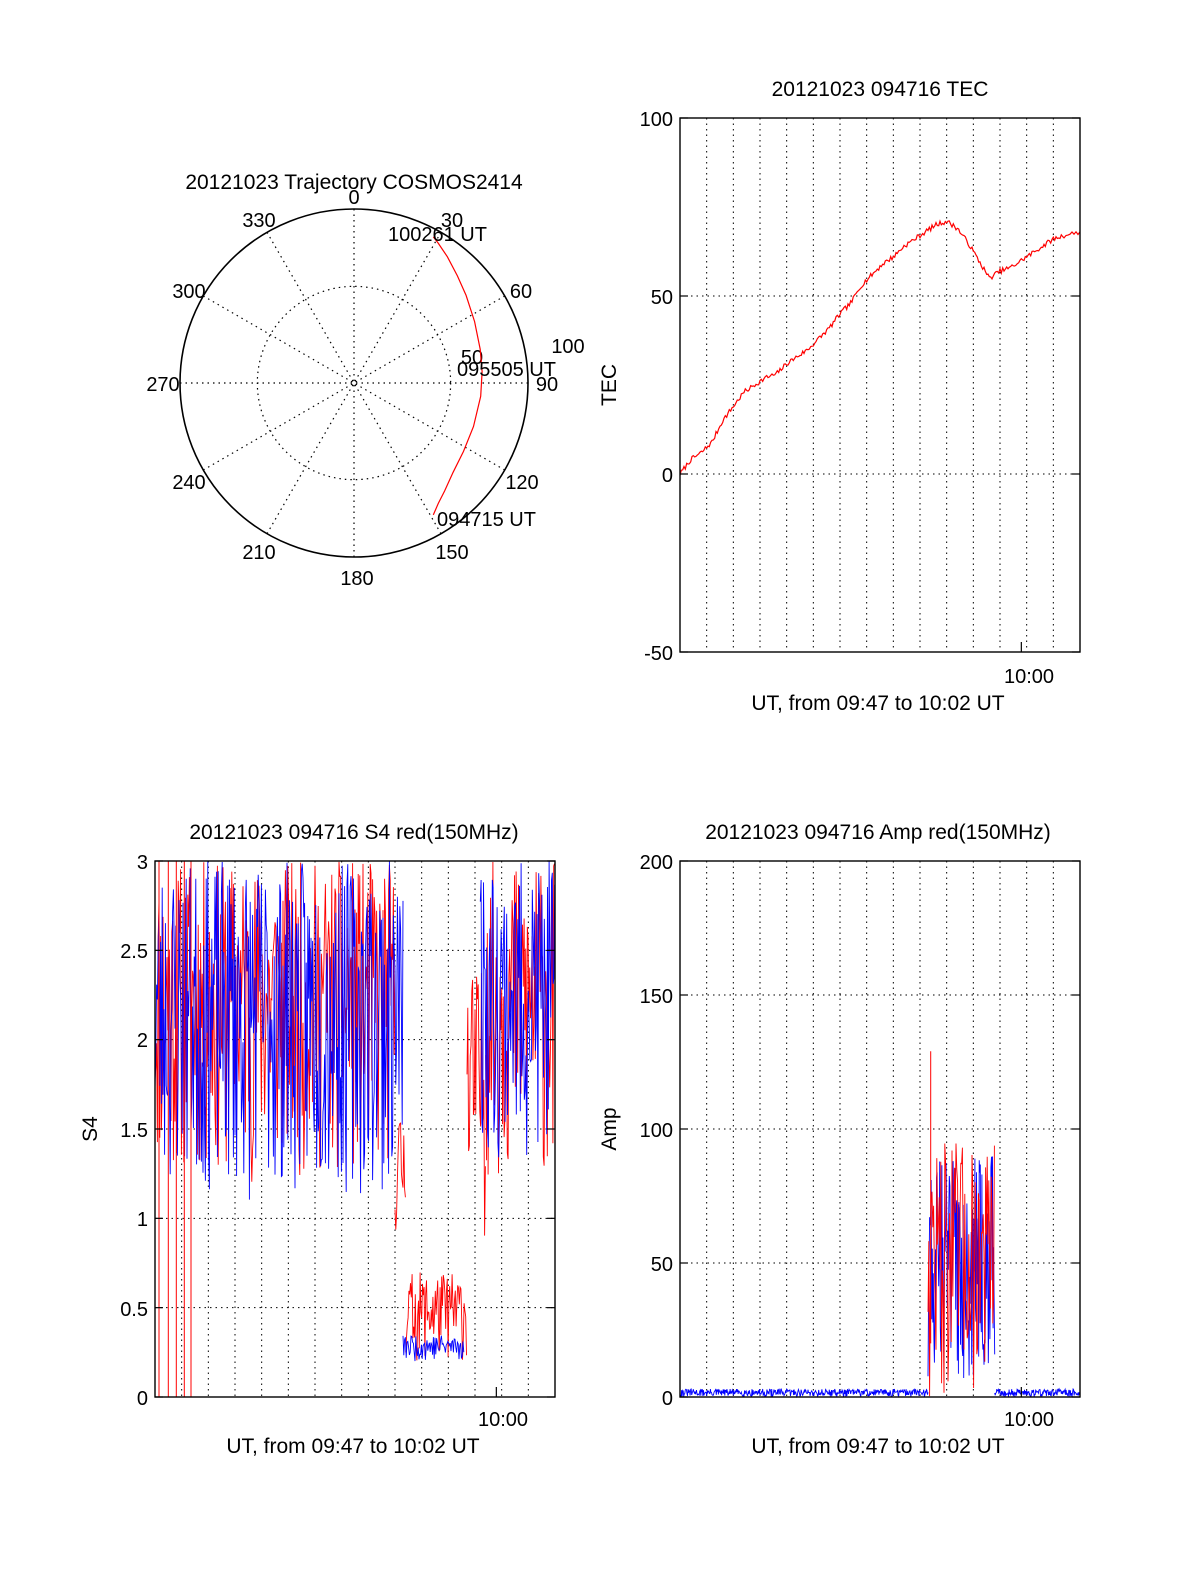 Image resolution: width=1200 pixels, height=1575 pixels. I want to click on amp-series-red, so click(961, 1270).